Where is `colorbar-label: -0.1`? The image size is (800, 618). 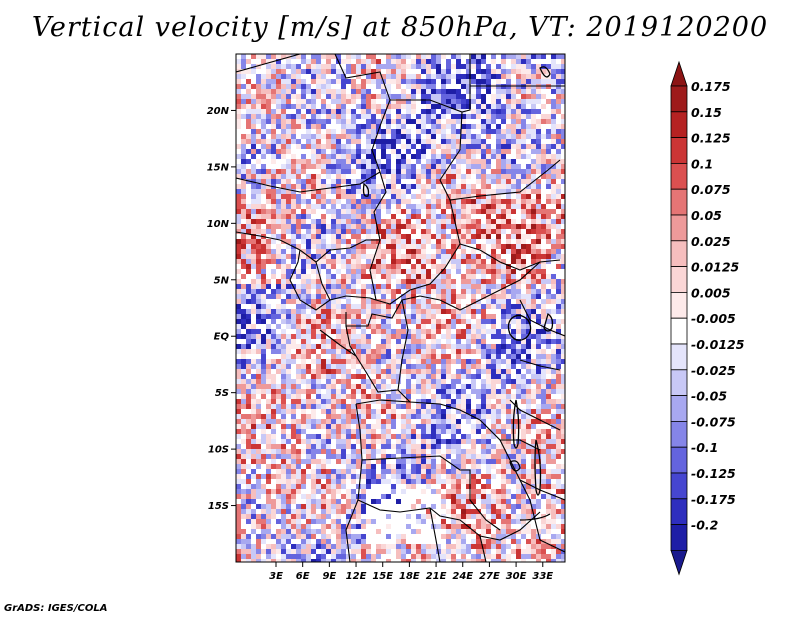 colorbar-label: -0.1 is located at coordinates (704, 447).